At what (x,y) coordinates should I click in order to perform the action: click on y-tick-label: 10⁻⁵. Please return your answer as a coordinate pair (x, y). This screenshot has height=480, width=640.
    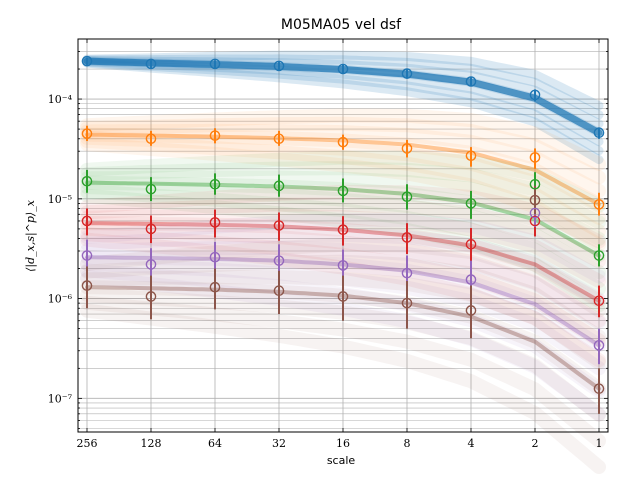
    Looking at the image, I should click on (60, 199).